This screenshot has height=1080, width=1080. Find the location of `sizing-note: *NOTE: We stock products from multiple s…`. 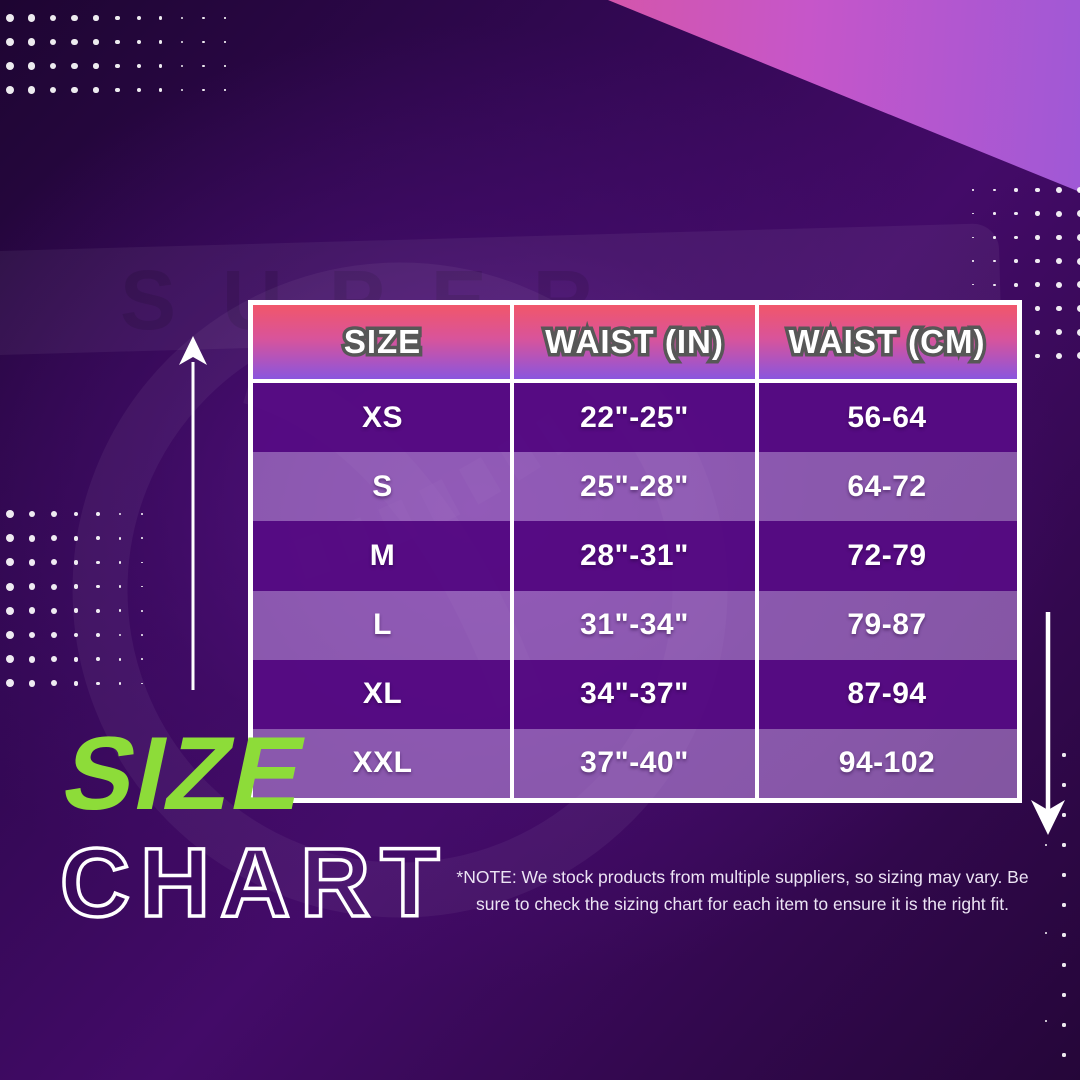

sizing-note: *NOTE: We stock products from multiple s… is located at coordinates (742, 891).